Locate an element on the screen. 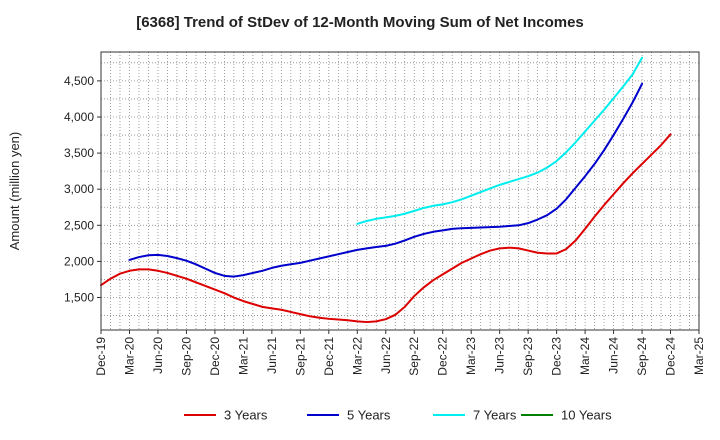 This screenshot has height=440, width=720. y-tick-label: 4,500 is located at coordinates (79, 81).